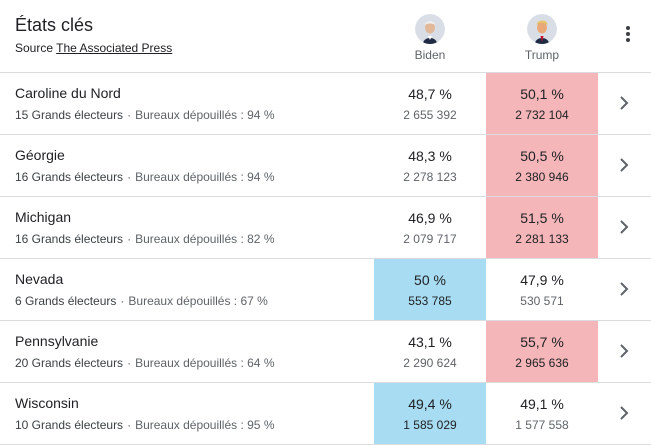  What do you see at coordinates (430, 29) in the screenshot?
I see `biden-avatar-icon` at bounding box center [430, 29].